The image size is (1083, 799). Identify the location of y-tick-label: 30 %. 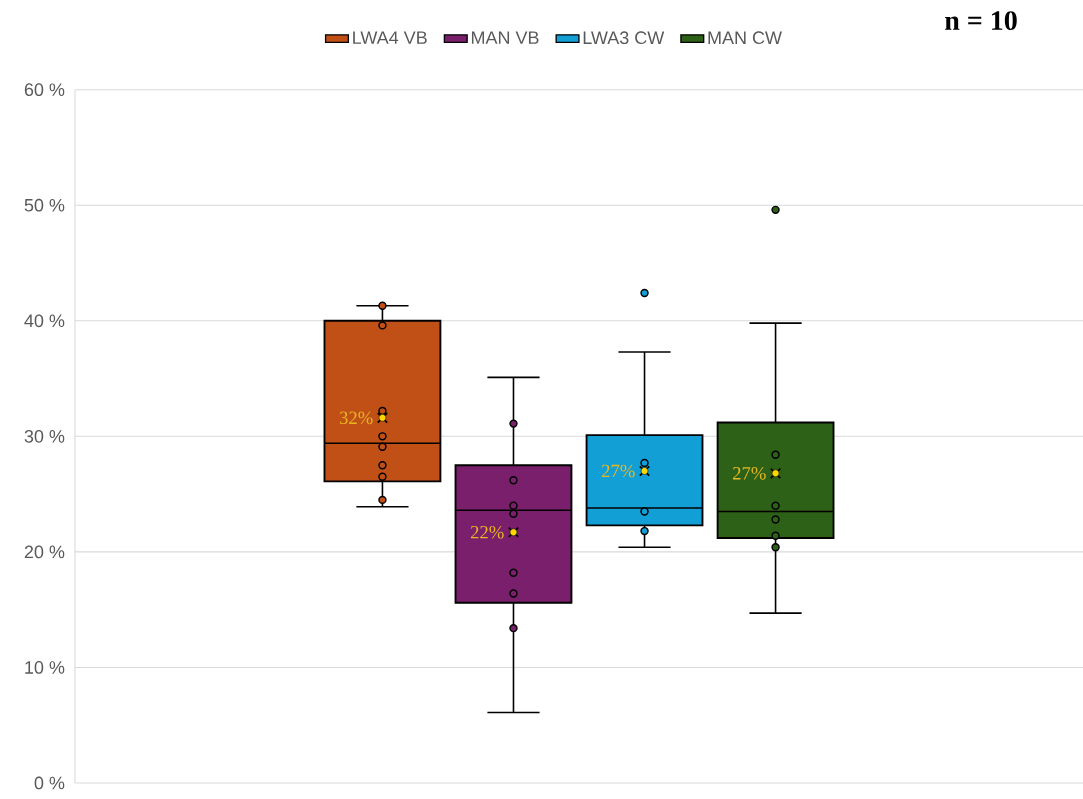
(44, 436).